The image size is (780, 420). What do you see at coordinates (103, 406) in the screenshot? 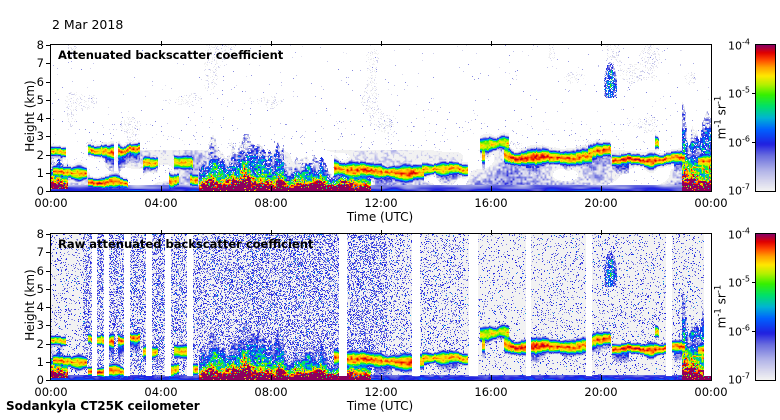
I see `footer-caption: Sodankyla CT25K ceilometer` at bounding box center [103, 406].